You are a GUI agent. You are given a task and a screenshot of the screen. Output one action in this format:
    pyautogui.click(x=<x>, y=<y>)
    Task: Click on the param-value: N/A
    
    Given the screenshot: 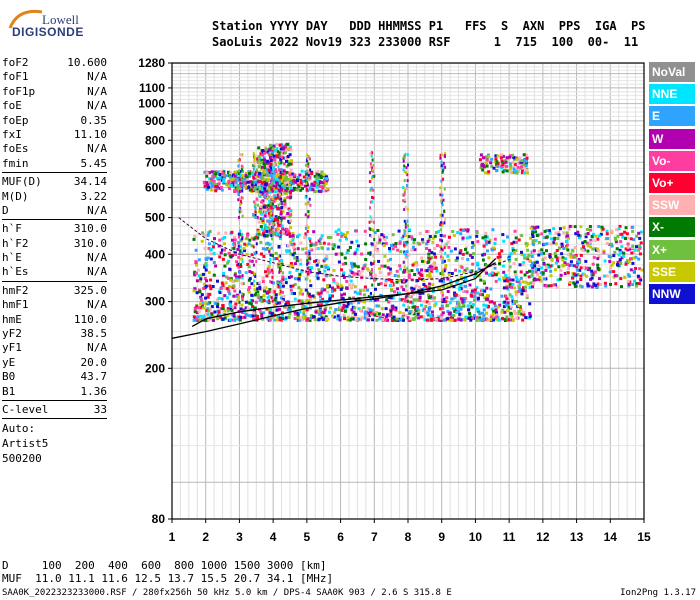 What is the action you would take?
    pyautogui.click(x=97, y=258)
    